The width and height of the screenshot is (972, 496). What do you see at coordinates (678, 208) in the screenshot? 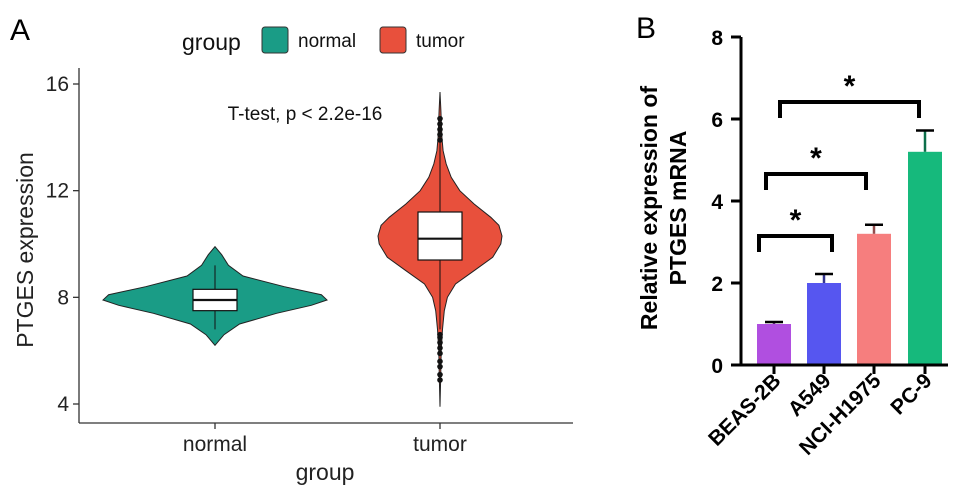
I see `y-axis-title-b-line2: PTGES mRNA` at bounding box center [678, 208].